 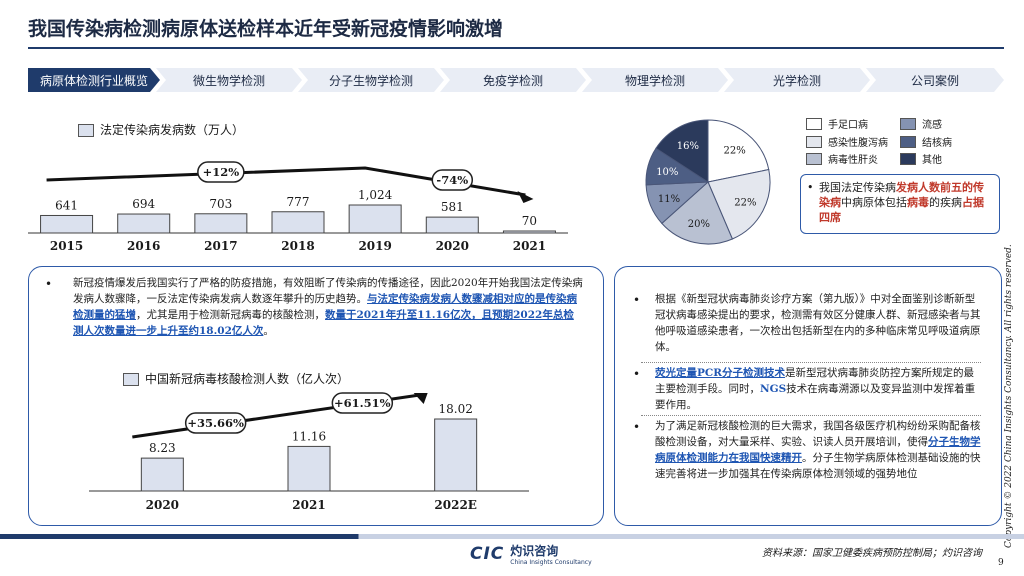 What do you see at coordinates (921, 123) in the screenshot?
I see `pie-legend-item: 流感` at bounding box center [921, 123].